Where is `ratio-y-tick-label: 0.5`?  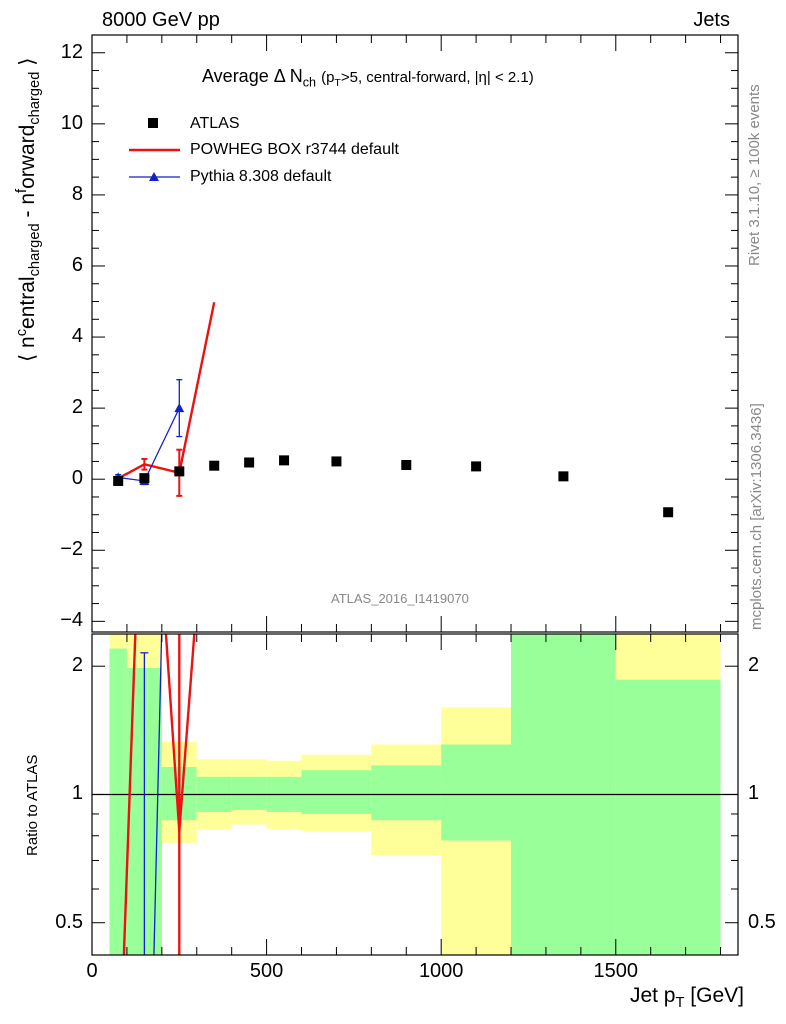 ratio-y-tick-label: 0.5 is located at coordinates (69, 921).